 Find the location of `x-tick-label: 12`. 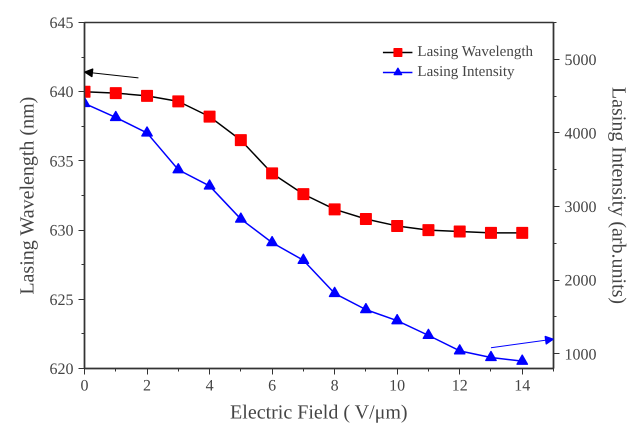

x-tick-label: 12 is located at coordinates (460, 386).